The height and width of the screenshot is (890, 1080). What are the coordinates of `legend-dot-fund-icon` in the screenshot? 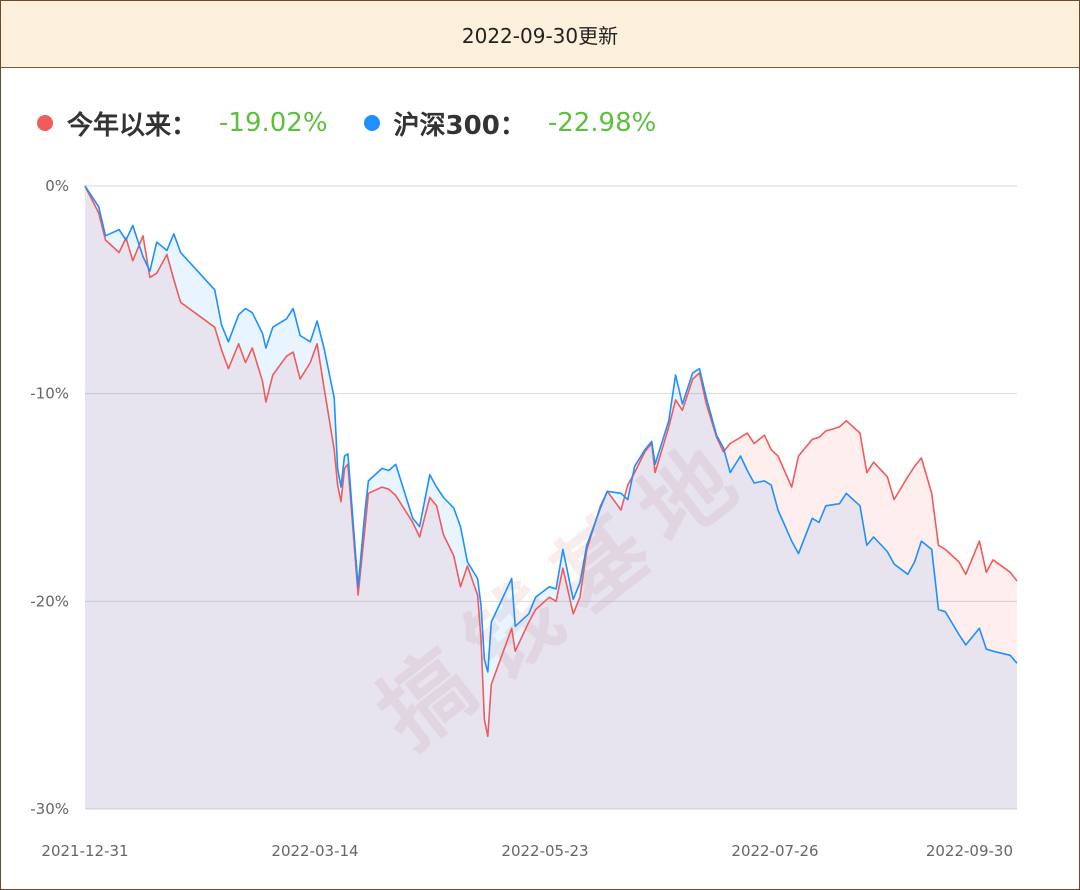 It's located at (45, 123).